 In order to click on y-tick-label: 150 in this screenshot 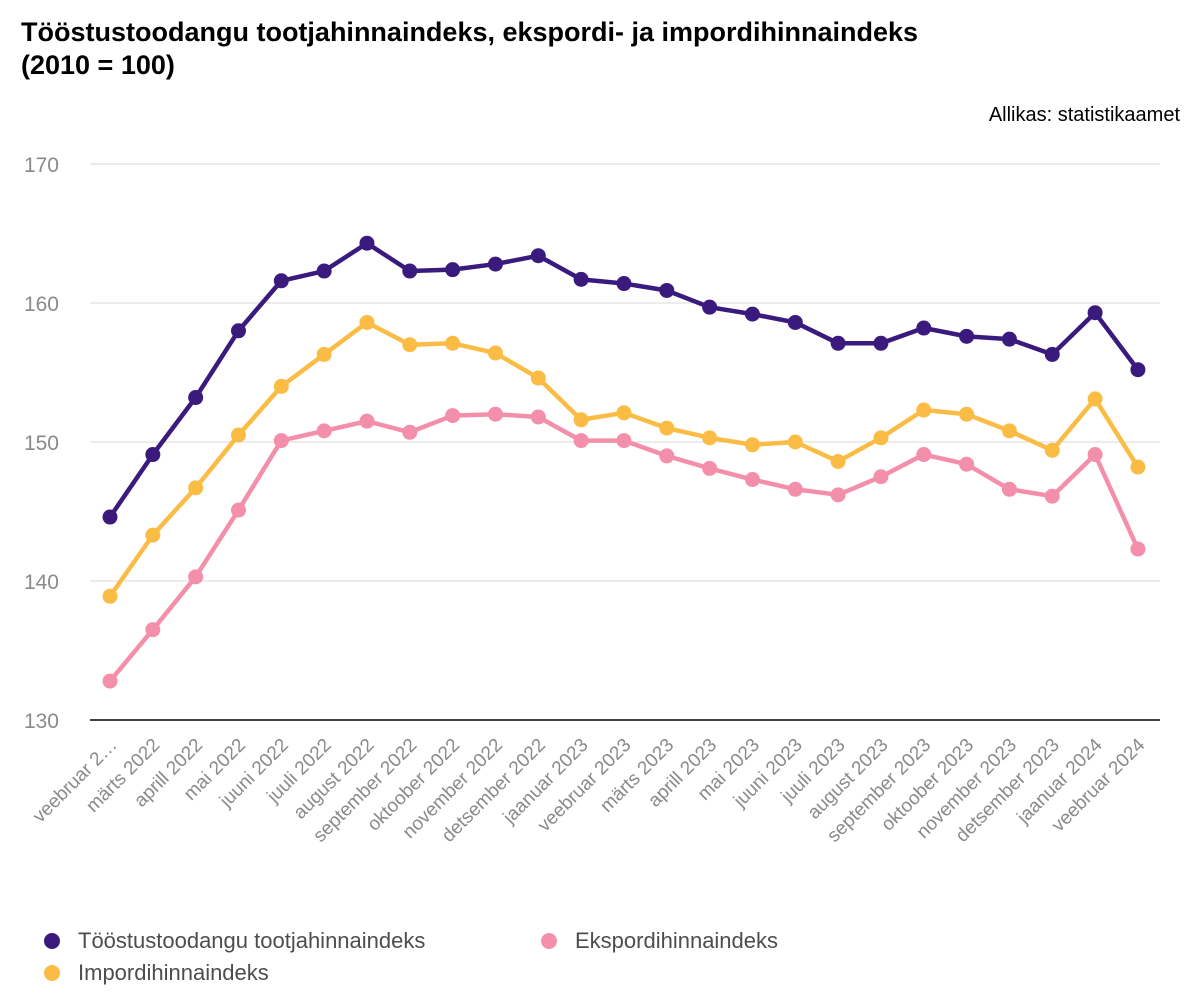, I will do `click(41, 443)`.